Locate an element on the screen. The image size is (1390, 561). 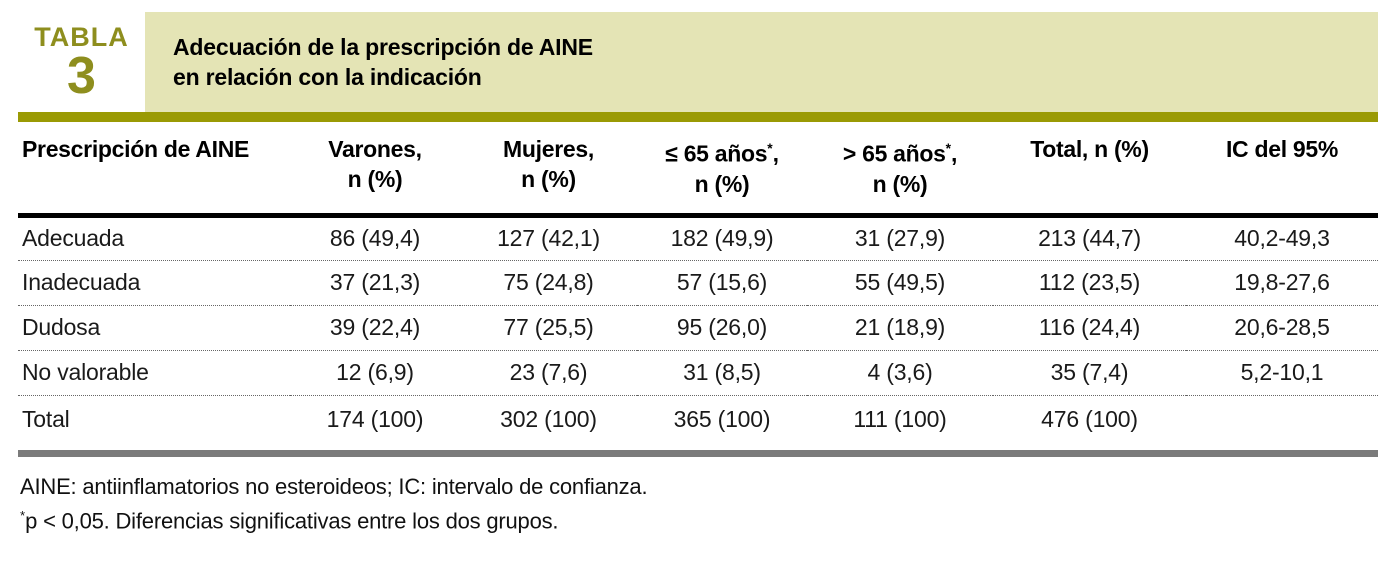
cell-mujeres: 127 (42,1) is located at coordinates (548, 238).